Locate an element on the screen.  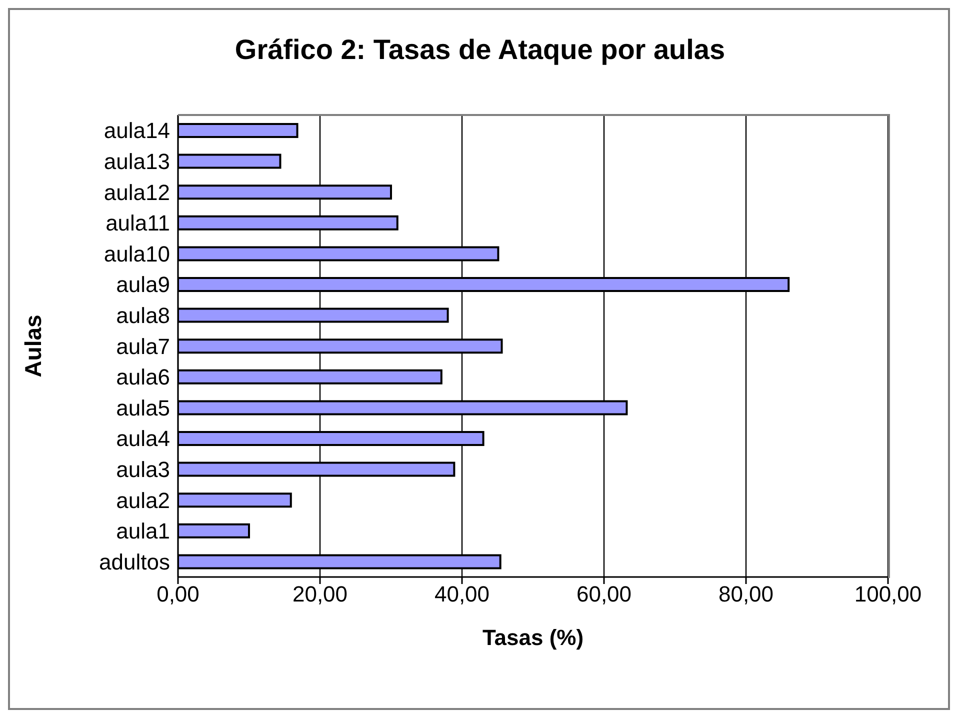
y-tick-label: aula10 is located at coordinates (137, 253).